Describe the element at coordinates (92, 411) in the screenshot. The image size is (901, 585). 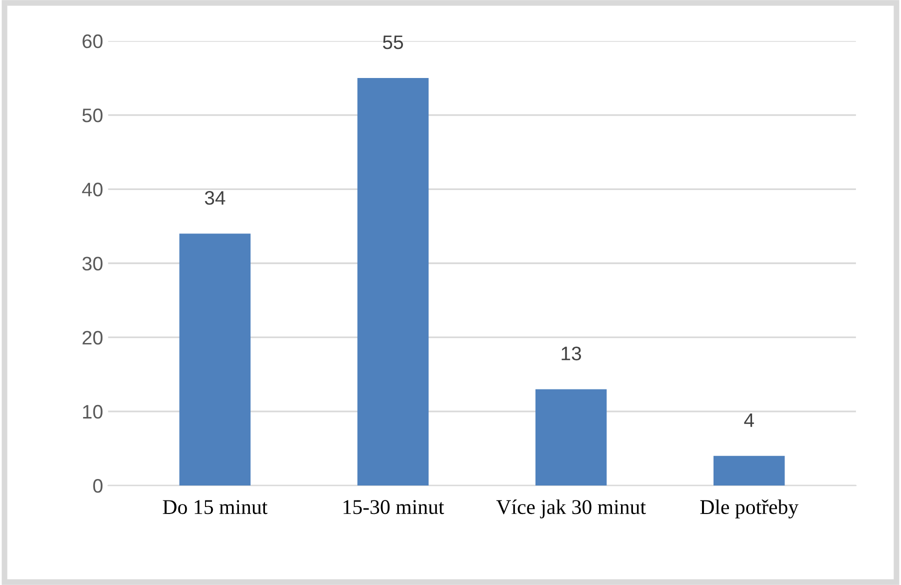
I see `y-tick-label: 10` at that location.